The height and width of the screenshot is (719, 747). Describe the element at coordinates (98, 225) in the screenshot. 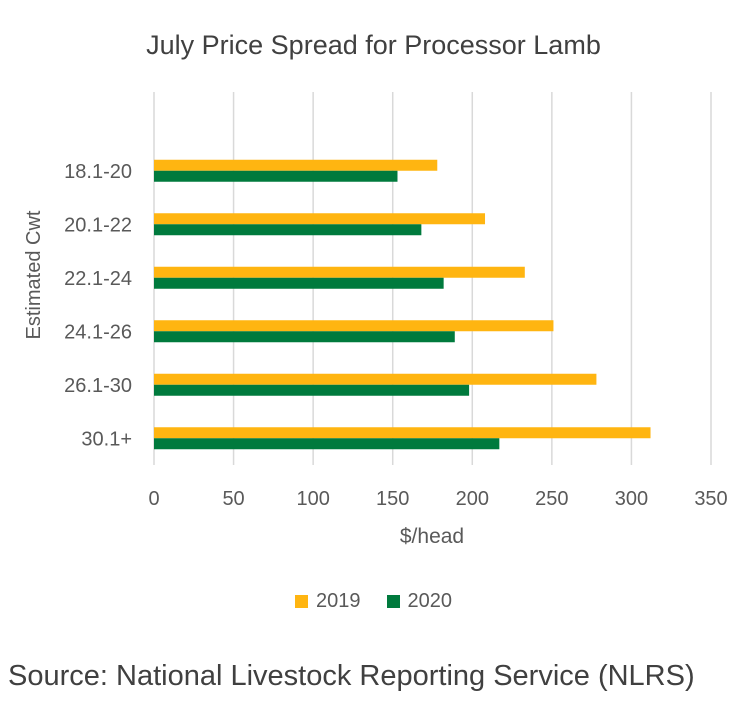

I see `y-tick-label: 20.1-22` at that location.